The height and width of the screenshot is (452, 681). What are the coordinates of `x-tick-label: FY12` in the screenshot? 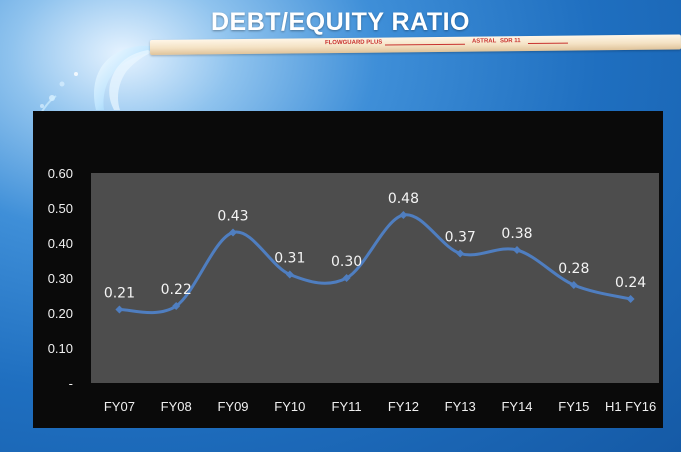 It's located at (403, 406).